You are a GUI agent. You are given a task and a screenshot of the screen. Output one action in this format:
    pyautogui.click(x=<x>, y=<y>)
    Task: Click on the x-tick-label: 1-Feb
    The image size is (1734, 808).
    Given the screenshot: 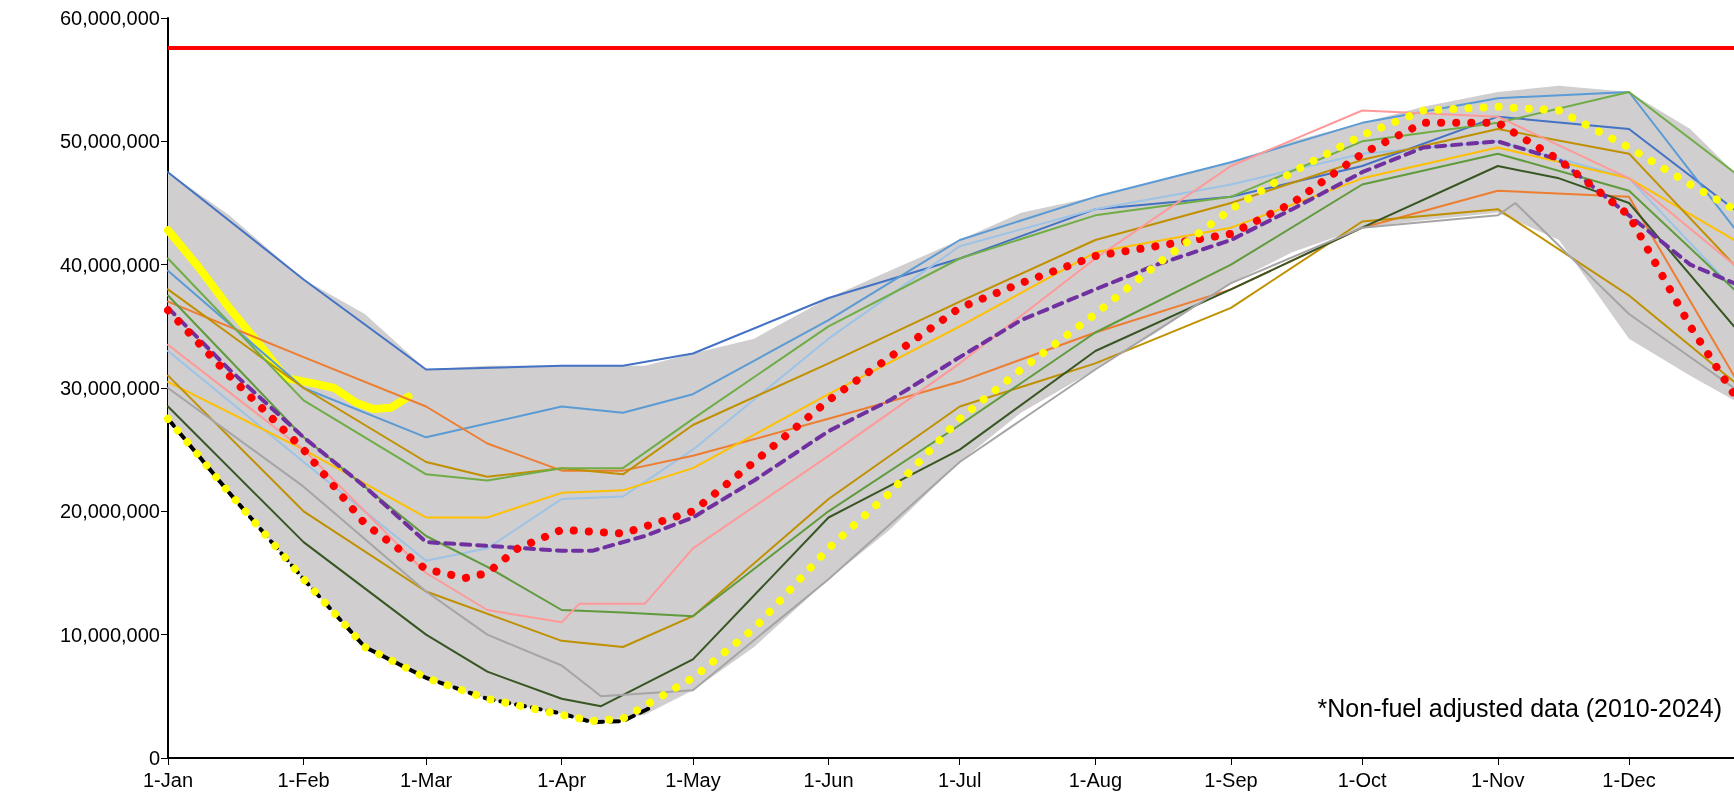 What is the action you would take?
    pyautogui.click(x=303, y=780)
    